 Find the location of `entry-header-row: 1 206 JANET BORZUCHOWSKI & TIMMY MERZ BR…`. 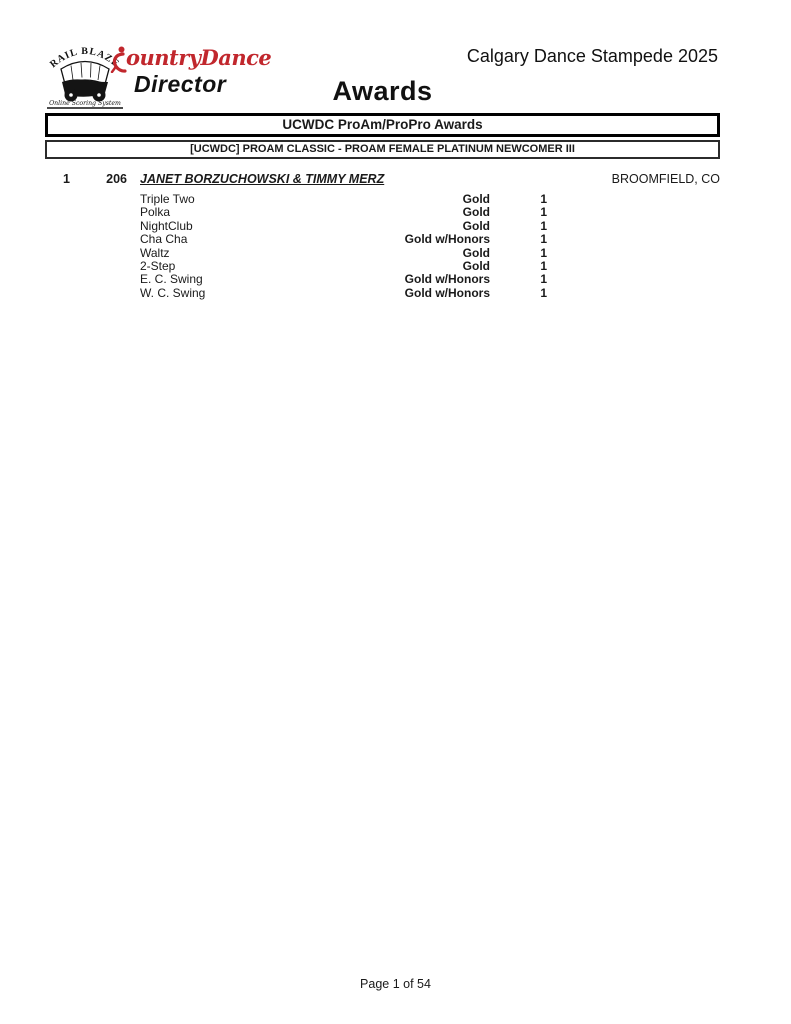

entry-header-row: 1 206 JANET BORZUCHOWSKI & TIMMY MERZ BR… is located at coordinates (382, 179).